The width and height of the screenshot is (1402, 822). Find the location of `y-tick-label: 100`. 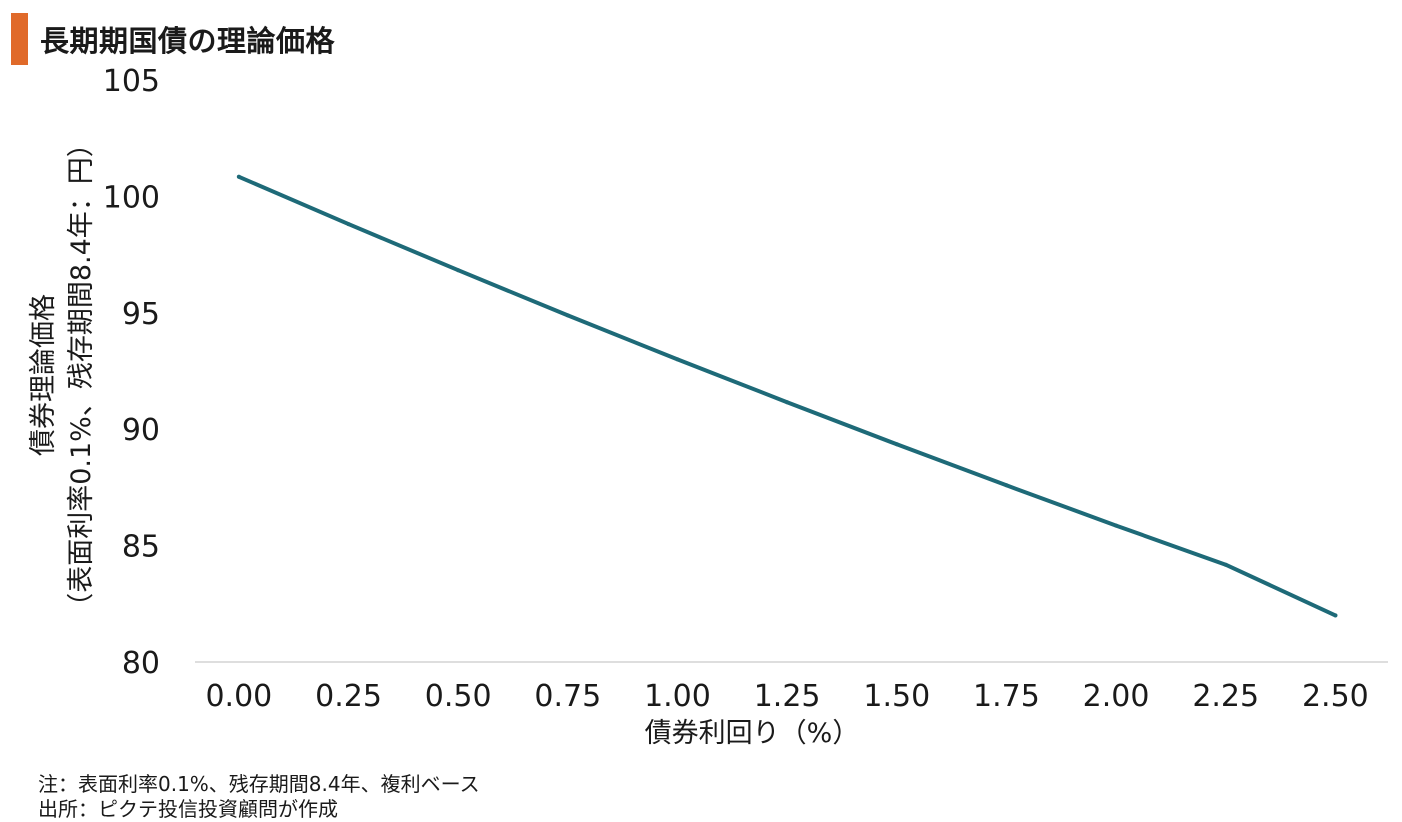

y-tick-label: 100 is located at coordinates (131, 197).